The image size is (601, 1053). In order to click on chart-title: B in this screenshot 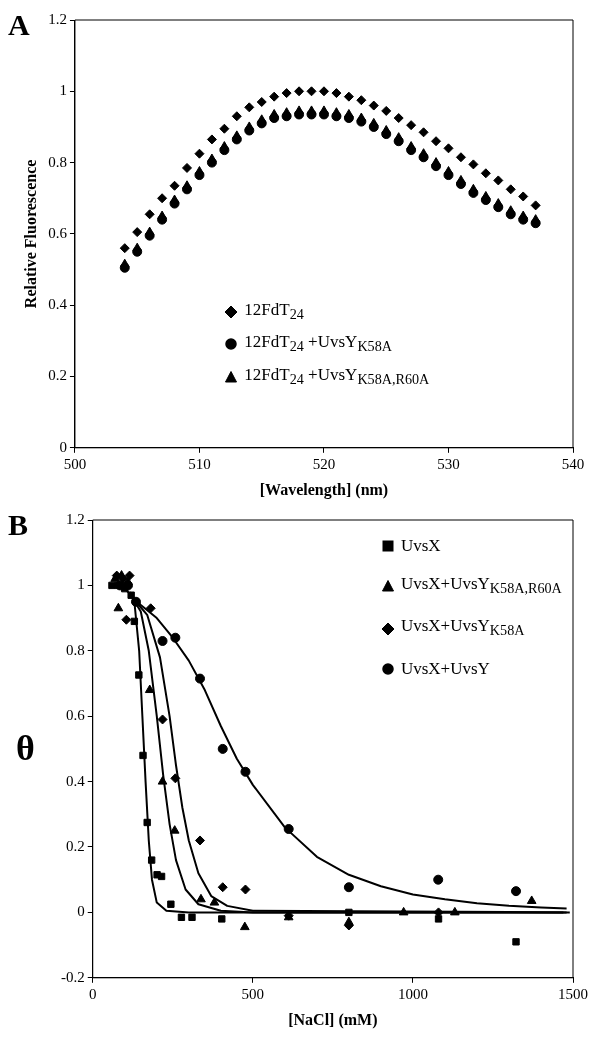, I will do `click(18, 525)`.